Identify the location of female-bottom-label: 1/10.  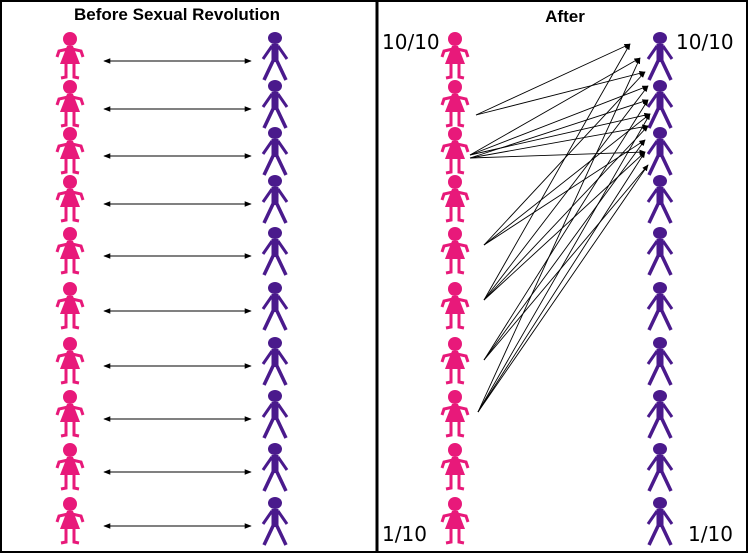
(404, 534).